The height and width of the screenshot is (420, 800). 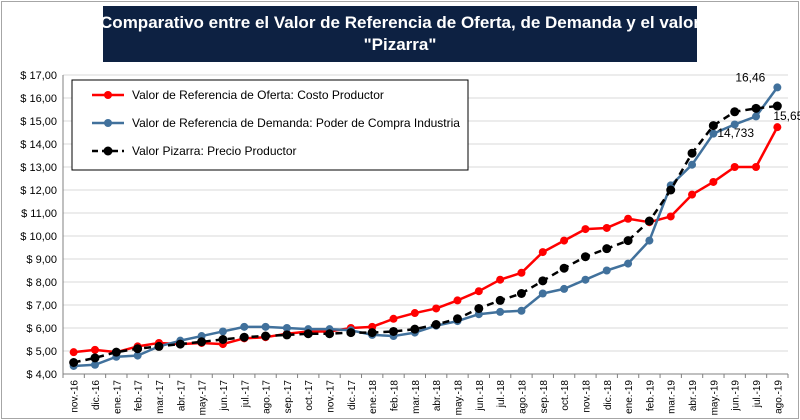 I want to click on x-tick-label: jul.-17, so click(x=245, y=394).